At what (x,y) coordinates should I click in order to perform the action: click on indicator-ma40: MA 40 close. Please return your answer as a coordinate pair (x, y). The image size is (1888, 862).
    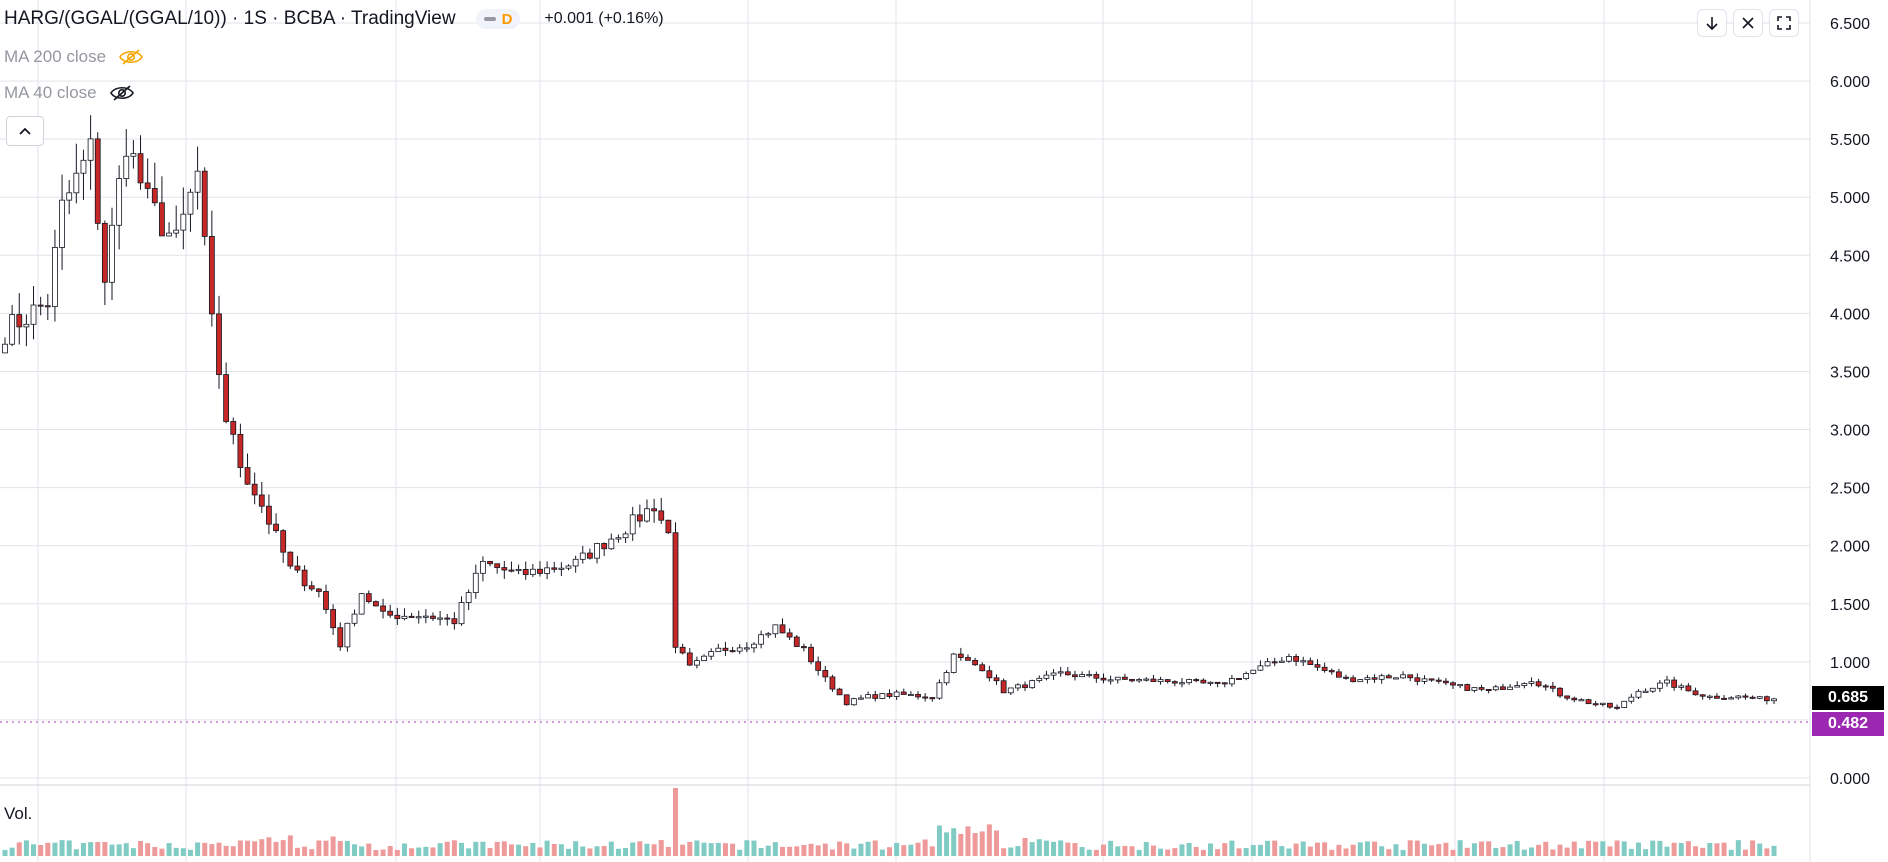
    Looking at the image, I should click on (69, 93).